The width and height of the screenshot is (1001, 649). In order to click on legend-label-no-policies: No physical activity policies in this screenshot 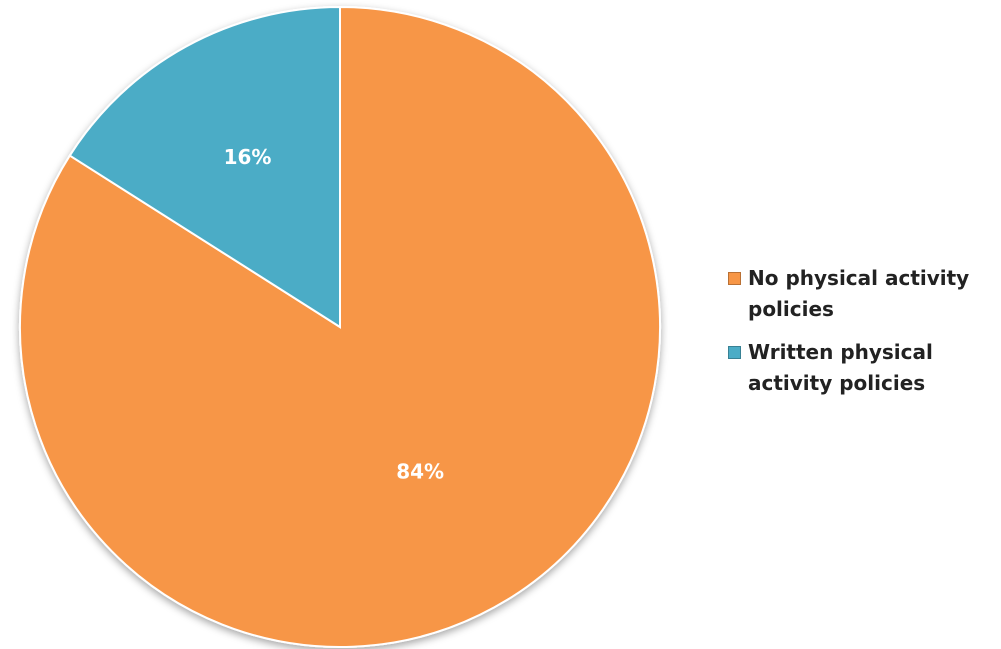, I will do `click(859, 293)`.